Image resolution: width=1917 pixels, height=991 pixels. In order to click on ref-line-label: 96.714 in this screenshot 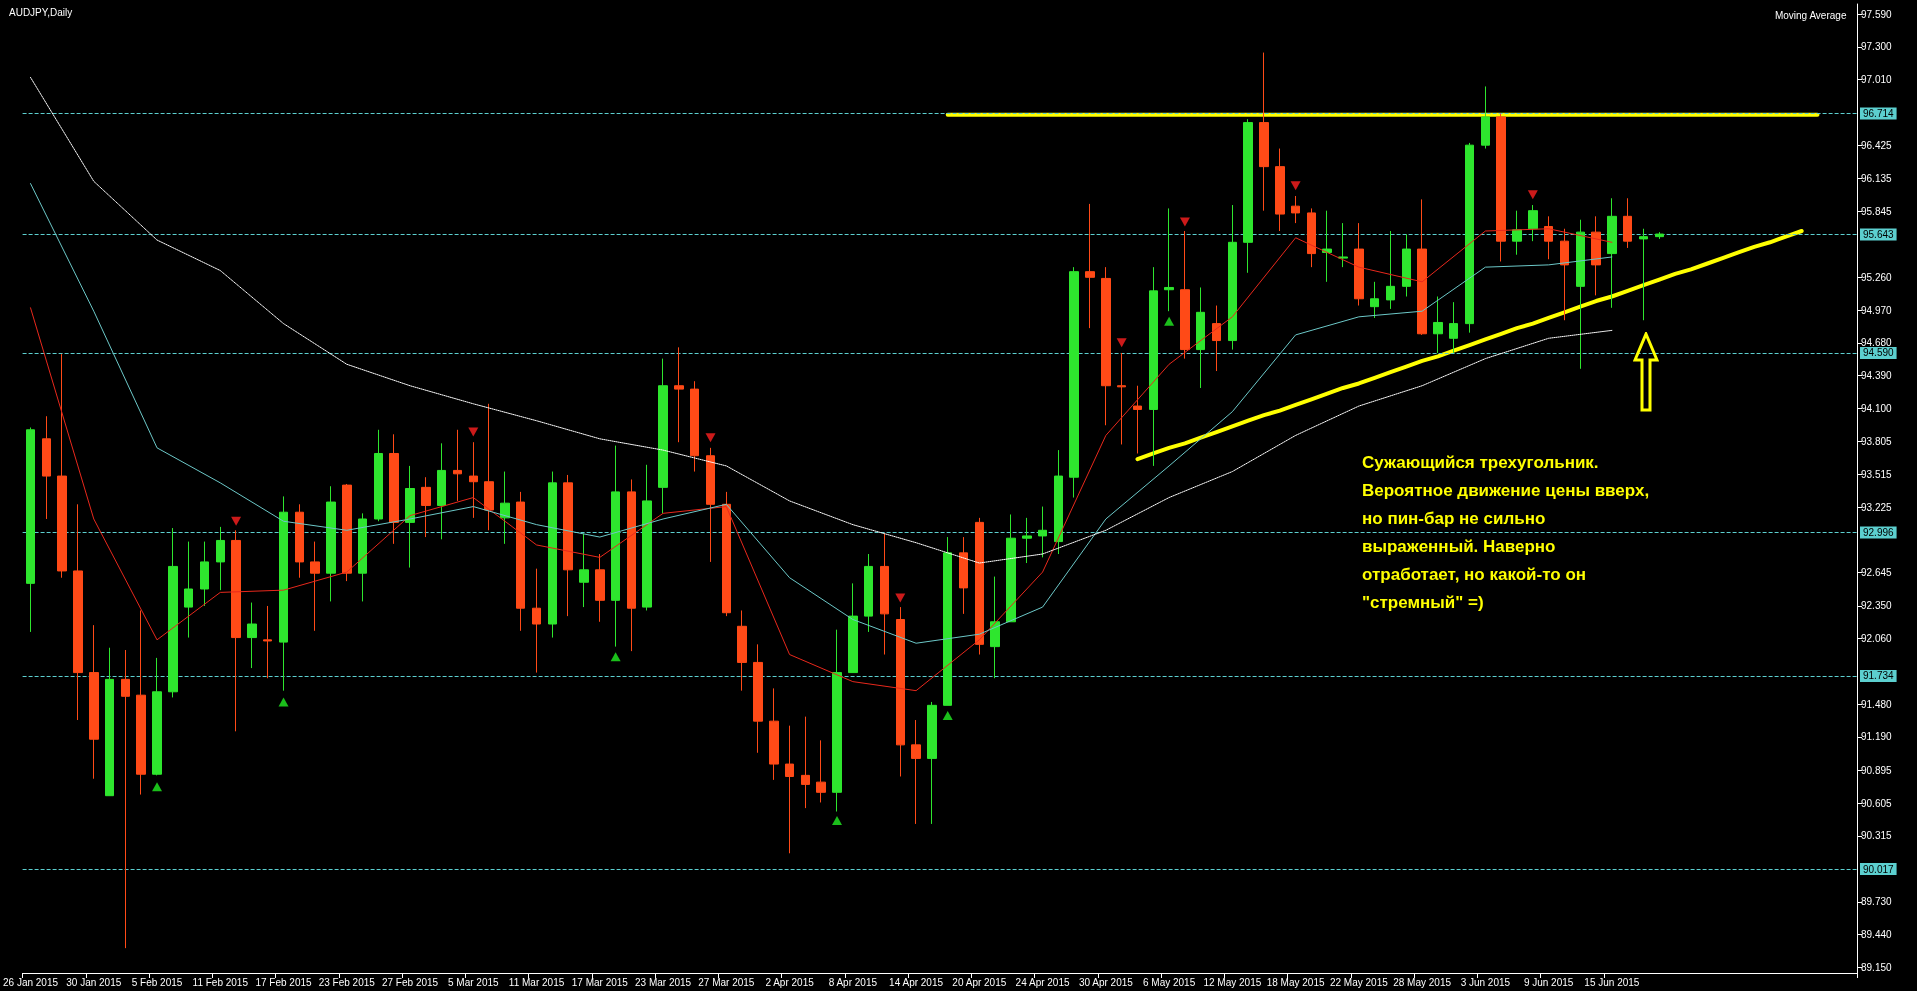, I will do `click(1879, 114)`.